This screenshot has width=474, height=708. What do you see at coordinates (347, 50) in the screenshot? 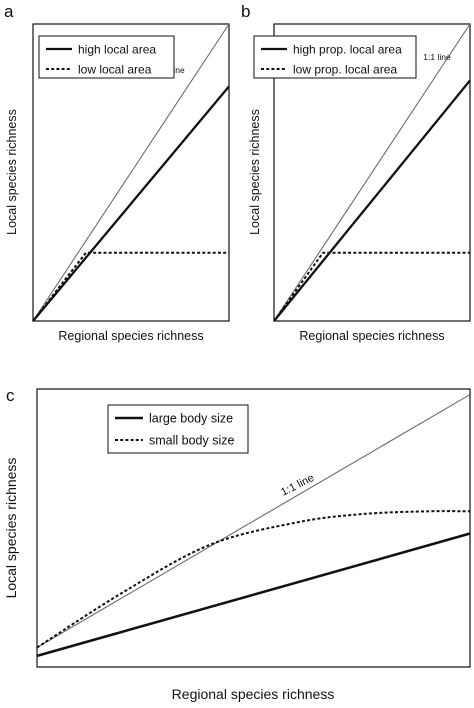
I see `legend-label-1: high prop. local area` at bounding box center [347, 50].